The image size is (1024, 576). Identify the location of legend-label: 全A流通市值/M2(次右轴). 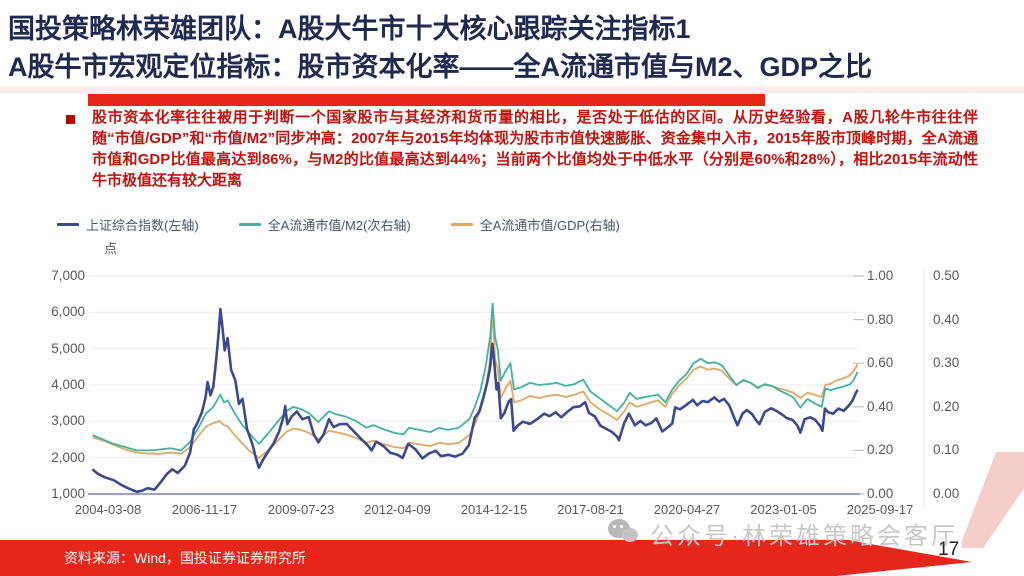
(339, 225).